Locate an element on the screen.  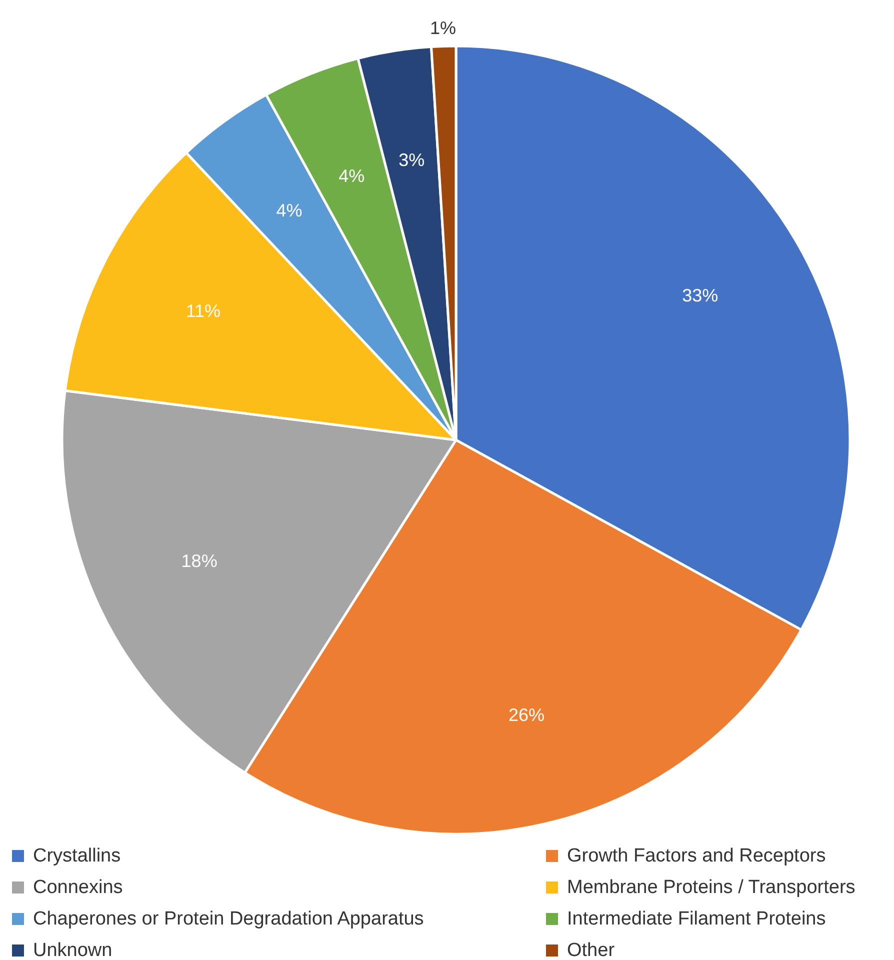
legend-label: Intermediate Filament Proteins is located at coordinates (696, 919).